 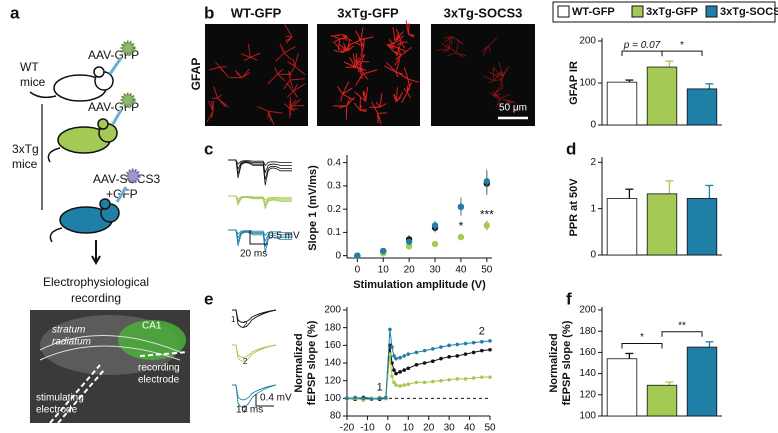 What do you see at coordinates (593, 208) in the screenshot?
I see `y-tick-label: 1` at bounding box center [593, 208].